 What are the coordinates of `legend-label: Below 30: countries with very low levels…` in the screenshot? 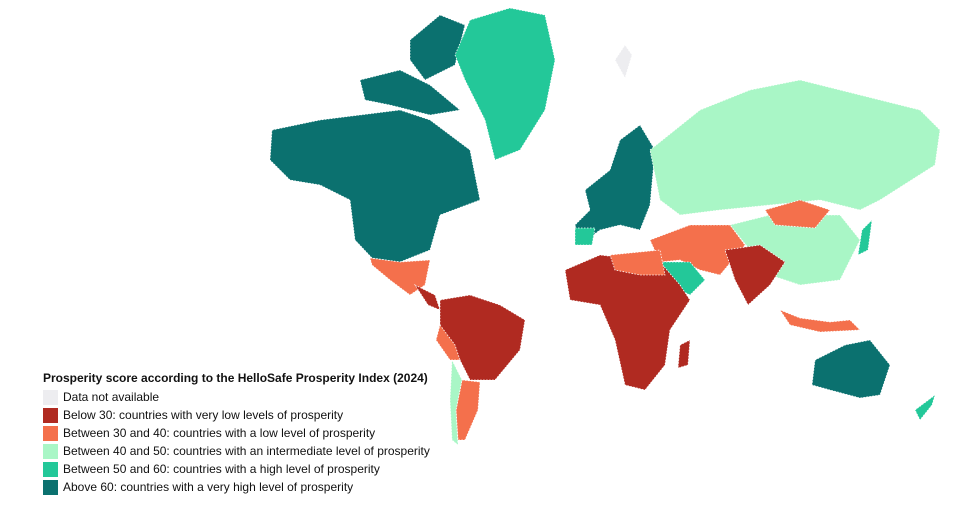 It's located at (203, 415).